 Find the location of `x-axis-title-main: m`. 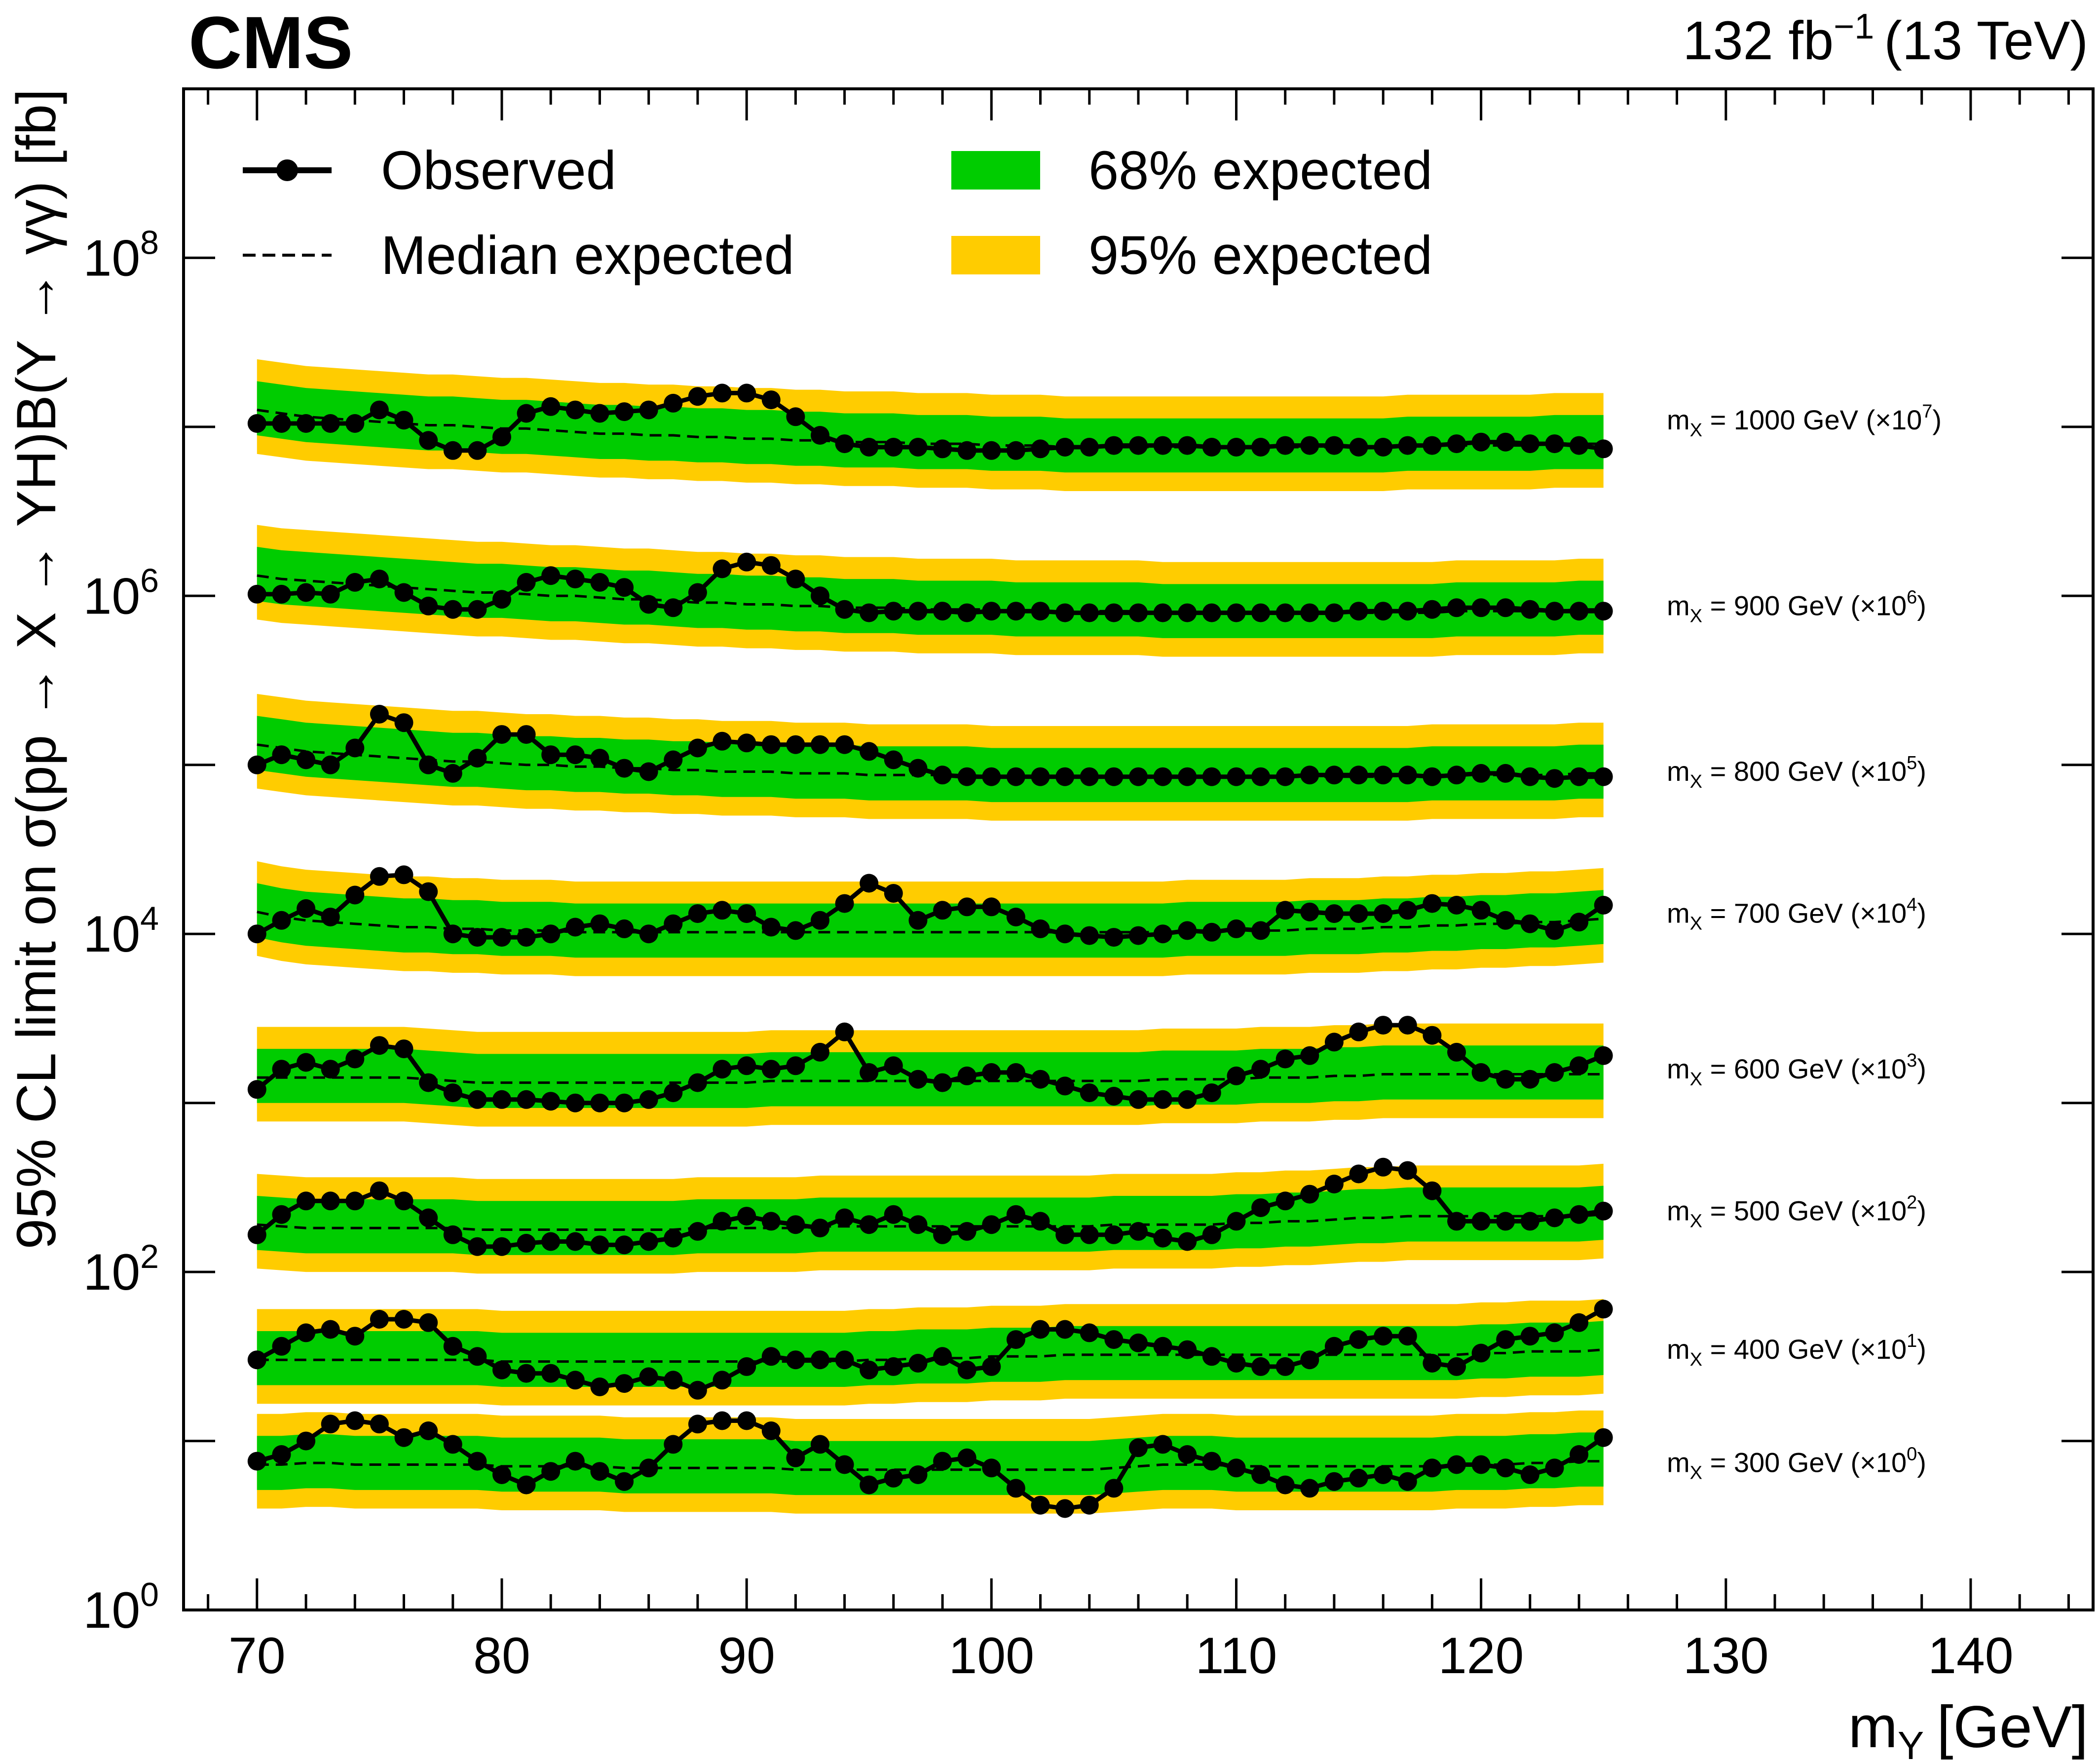

x-axis-title-main: m is located at coordinates (1873, 1727).